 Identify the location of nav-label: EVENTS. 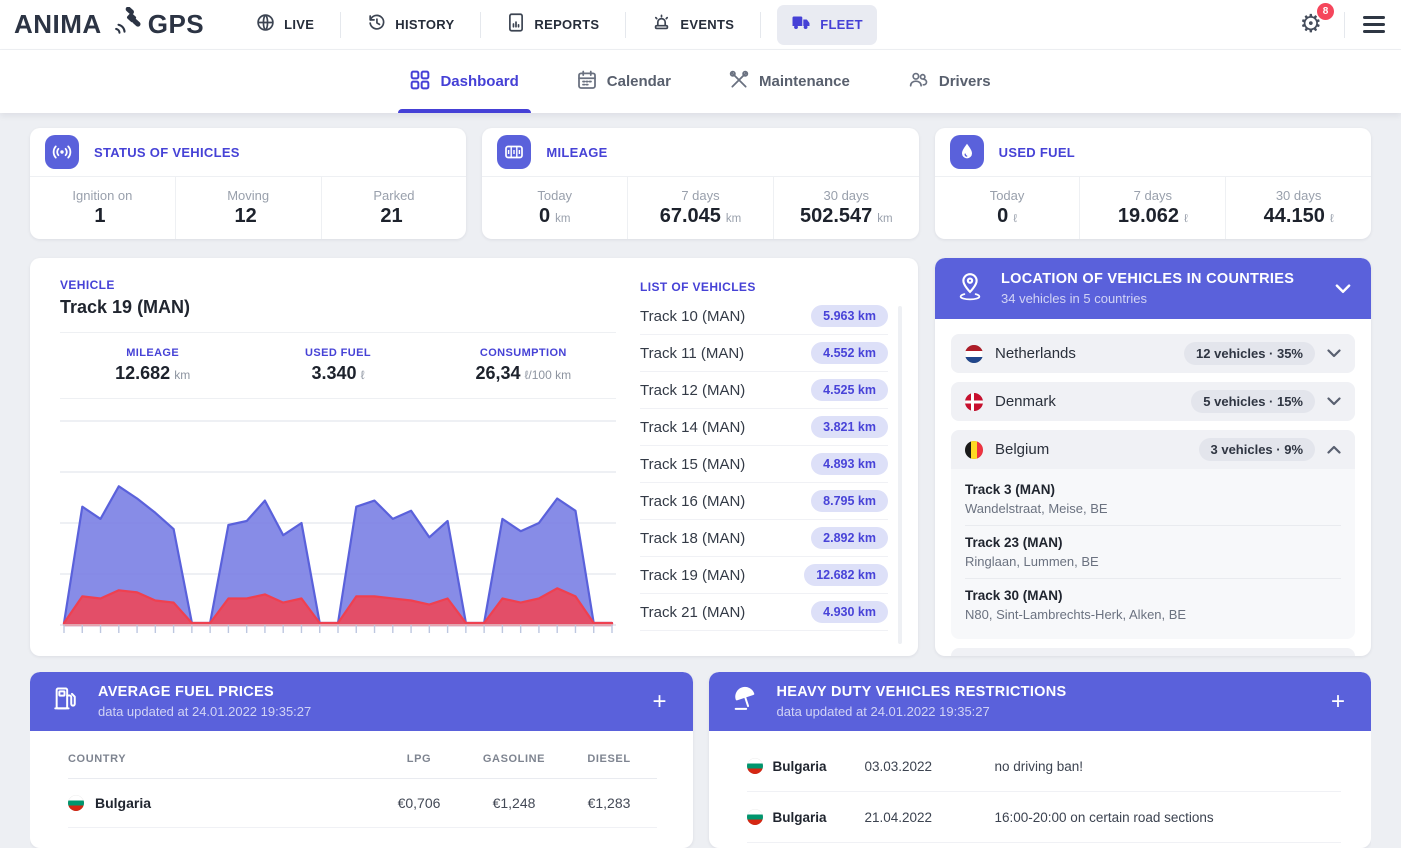
(707, 24).